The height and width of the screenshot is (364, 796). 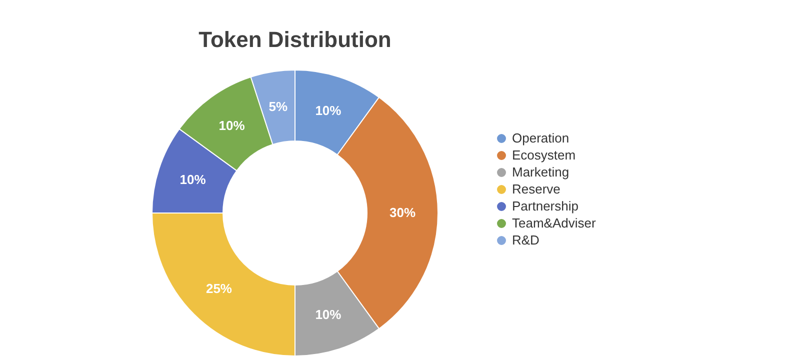 I want to click on data-label: 25%, so click(x=219, y=288).